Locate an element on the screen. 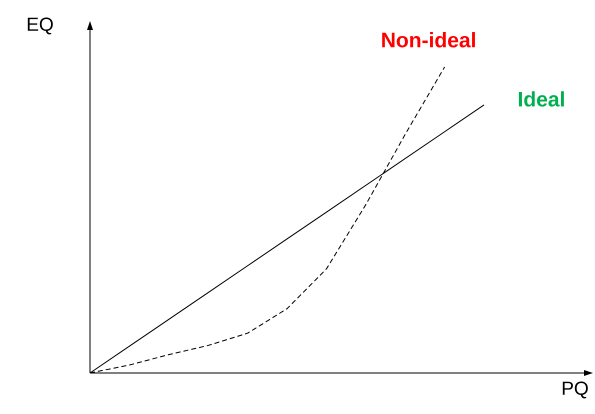 The image size is (595, 414). series-label: Non-ideal is located at coordinates (428, 40).